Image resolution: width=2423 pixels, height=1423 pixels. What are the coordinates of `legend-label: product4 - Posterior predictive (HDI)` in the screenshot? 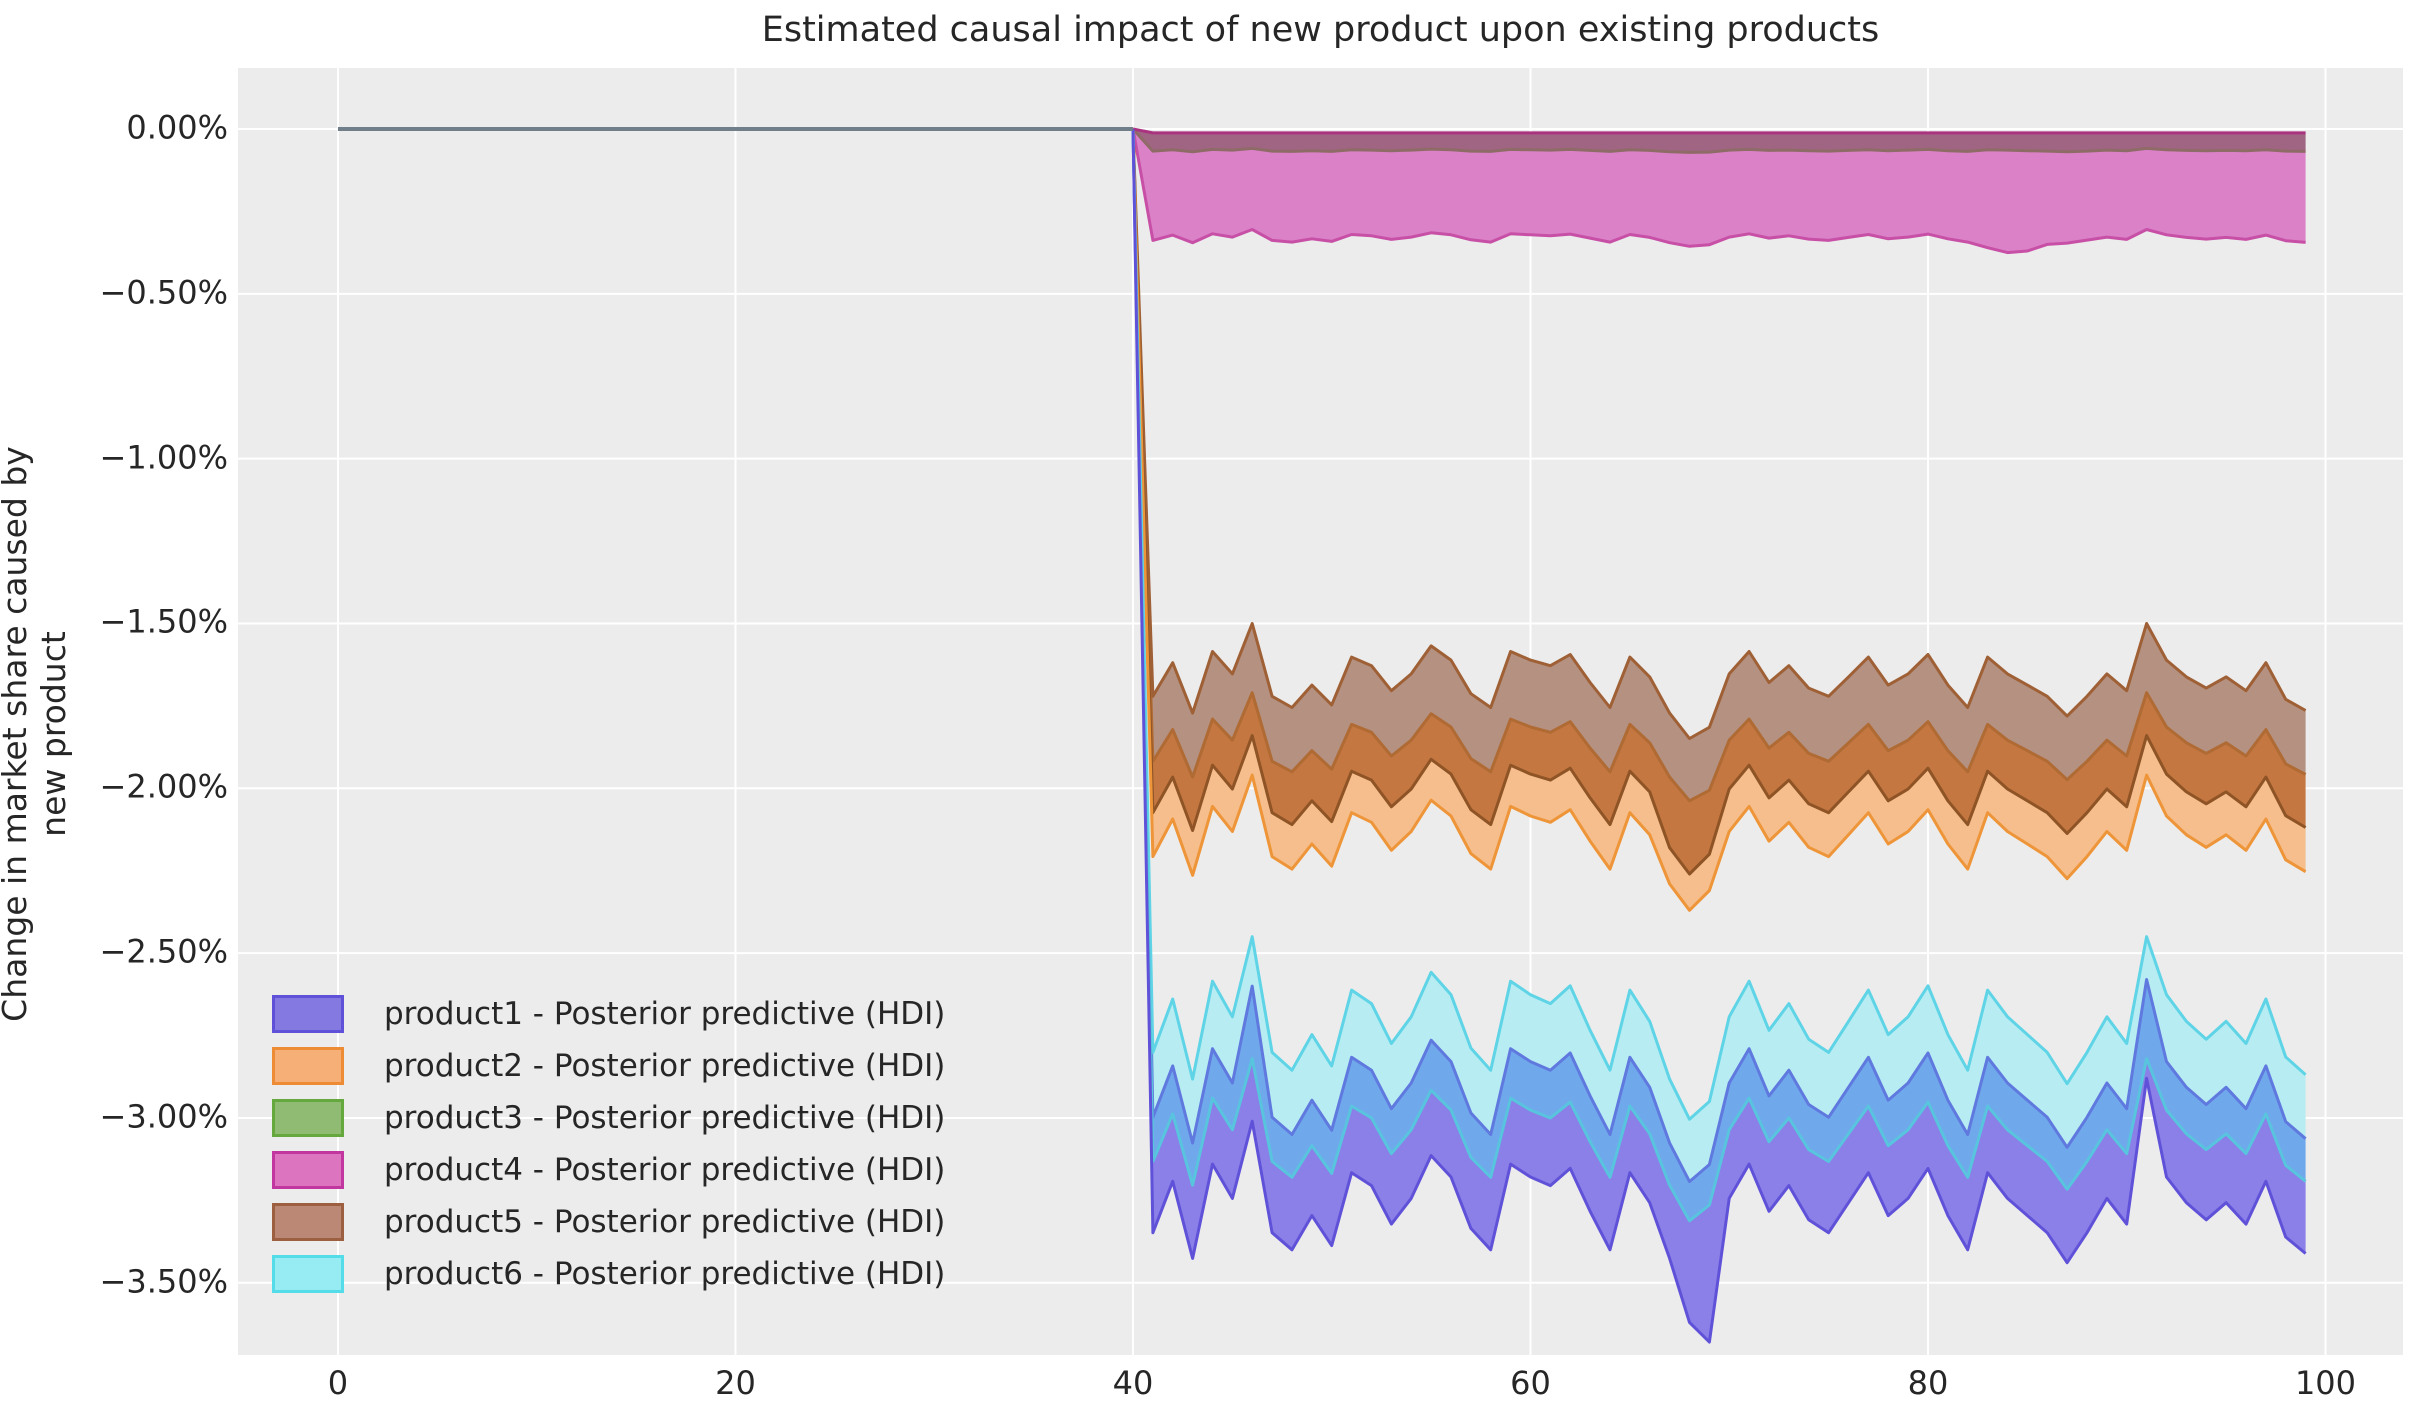 It's located at (665, 1170).